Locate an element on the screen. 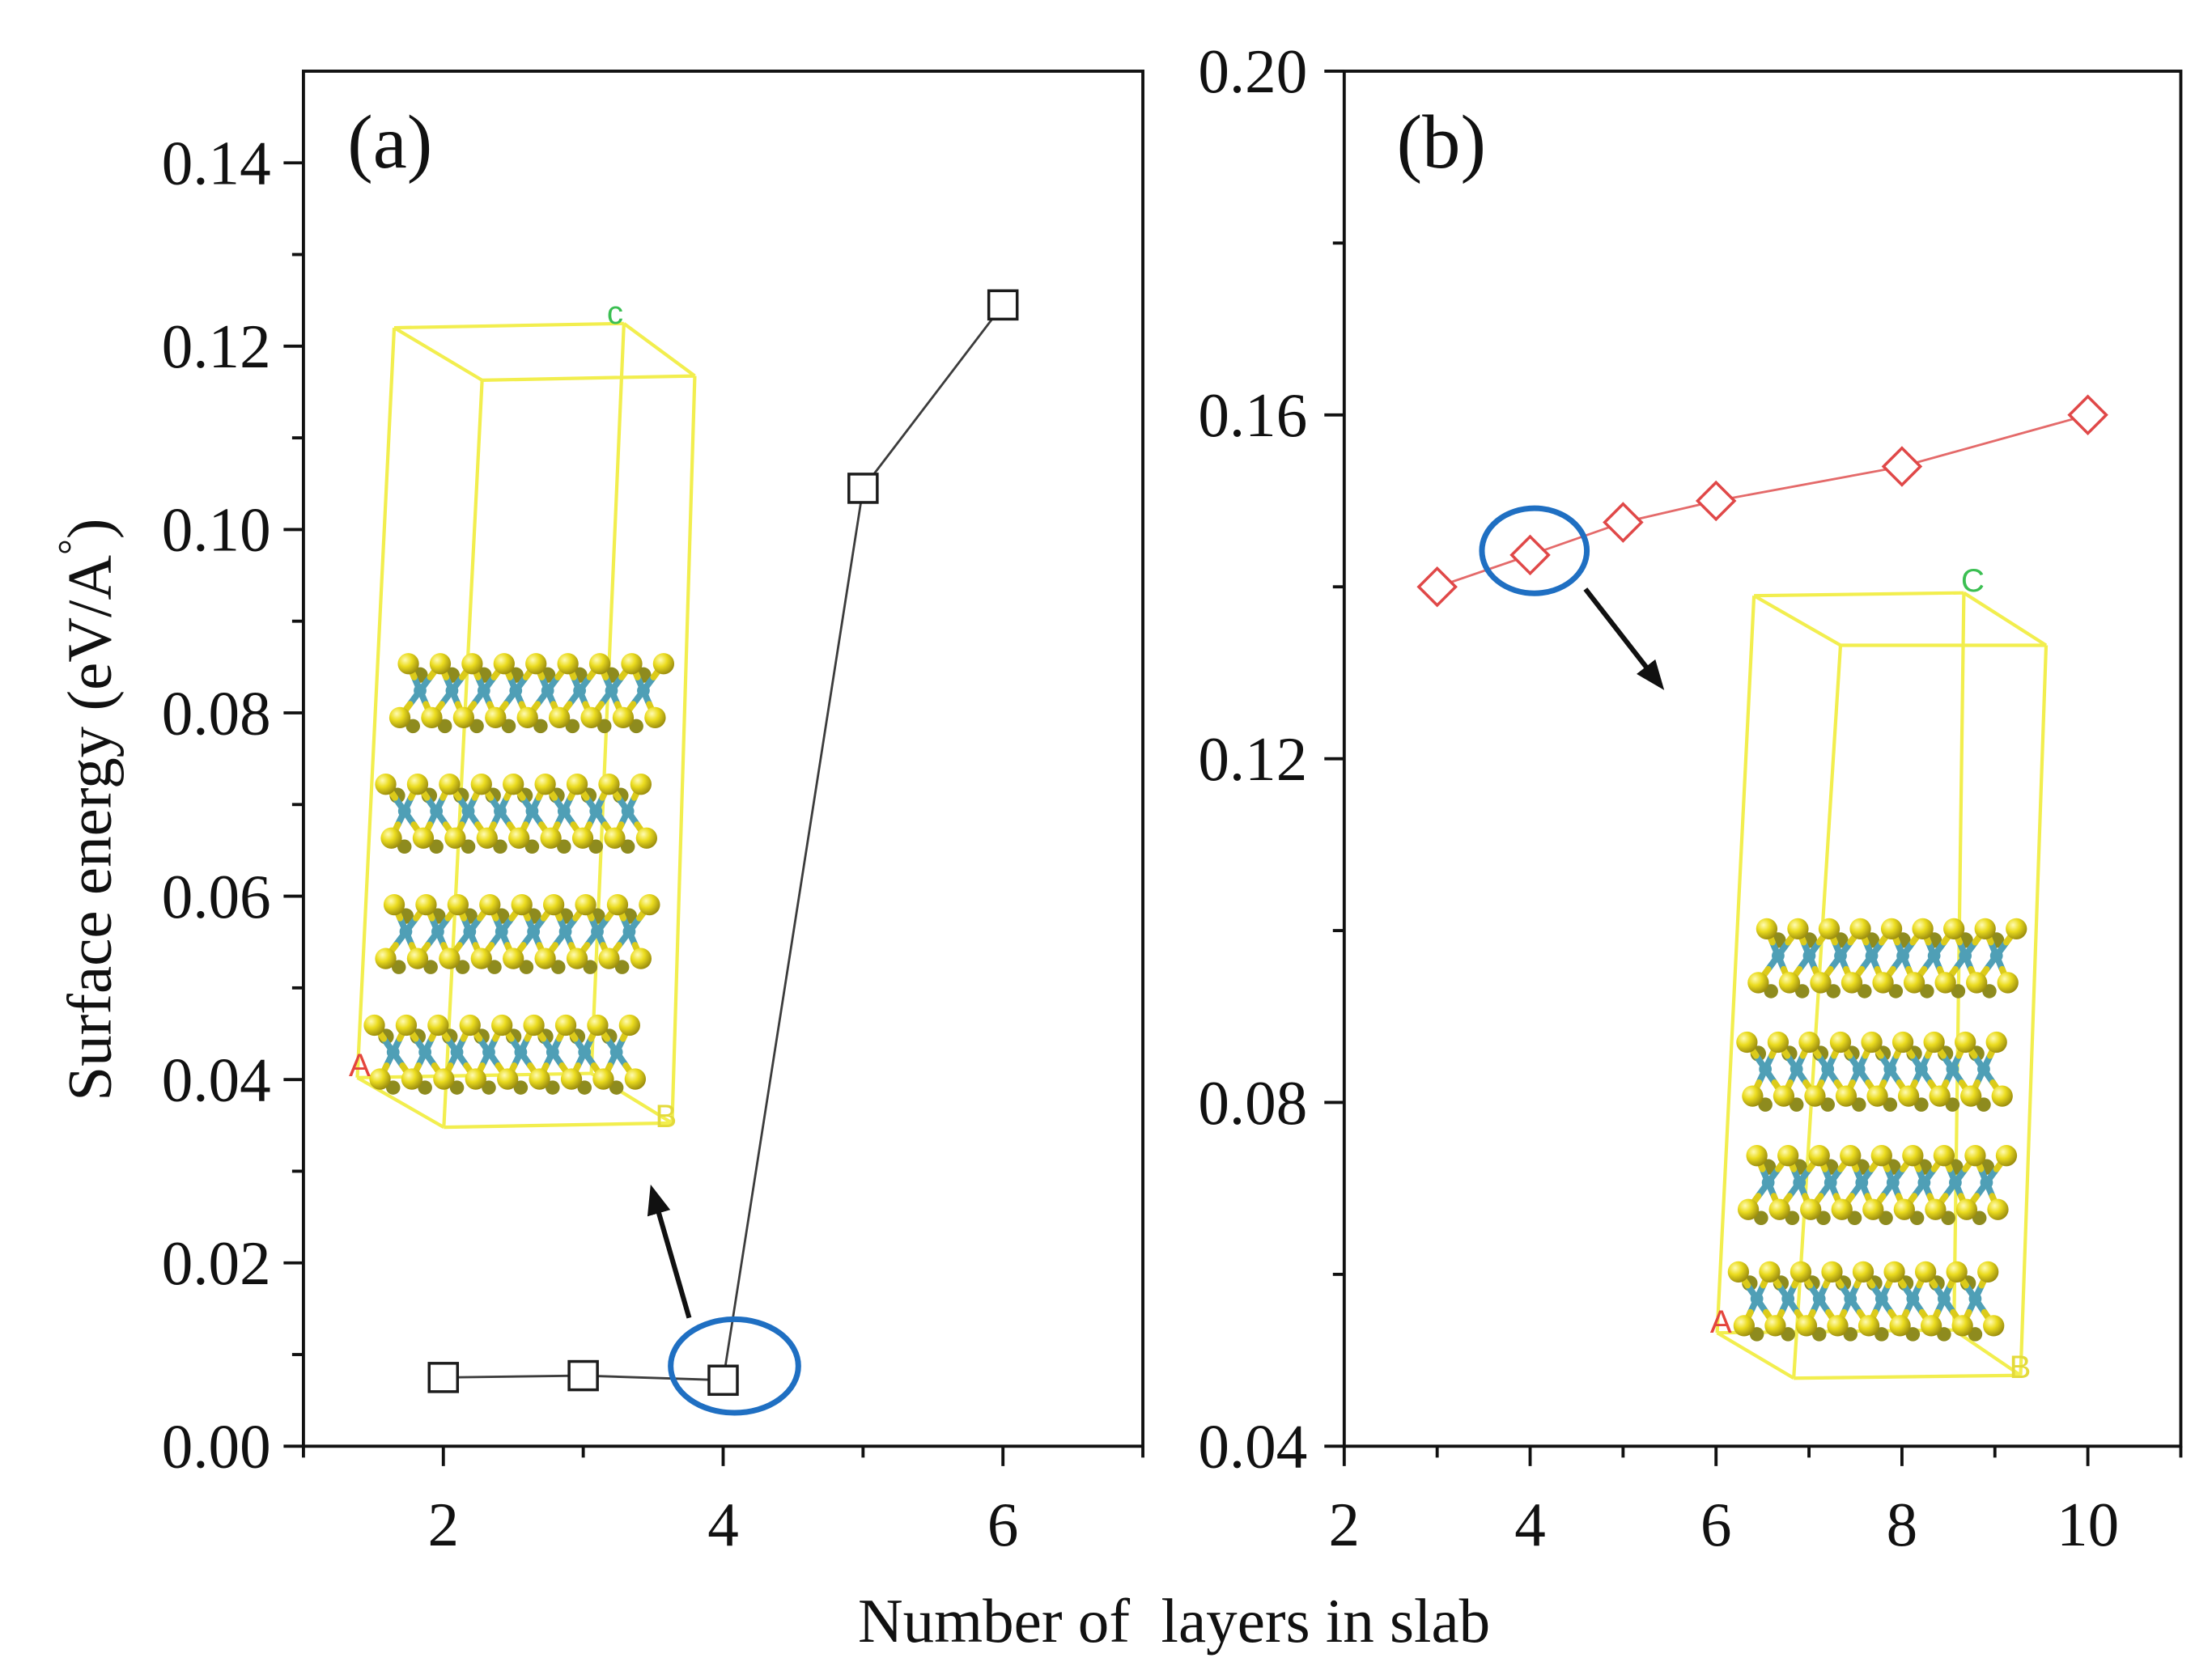  y-tick-label: 0.08 is located at coordinates (1252, 1103).